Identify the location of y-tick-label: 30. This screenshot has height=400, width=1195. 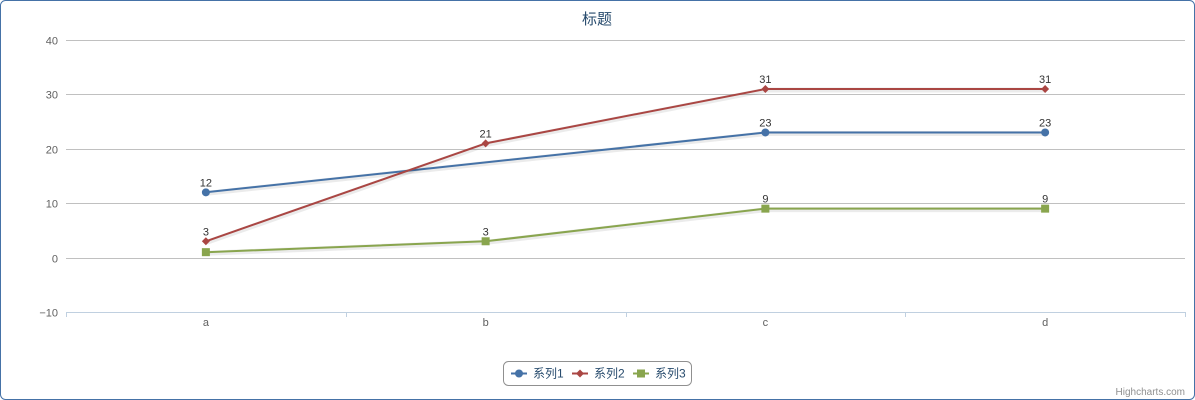
(52, 96).